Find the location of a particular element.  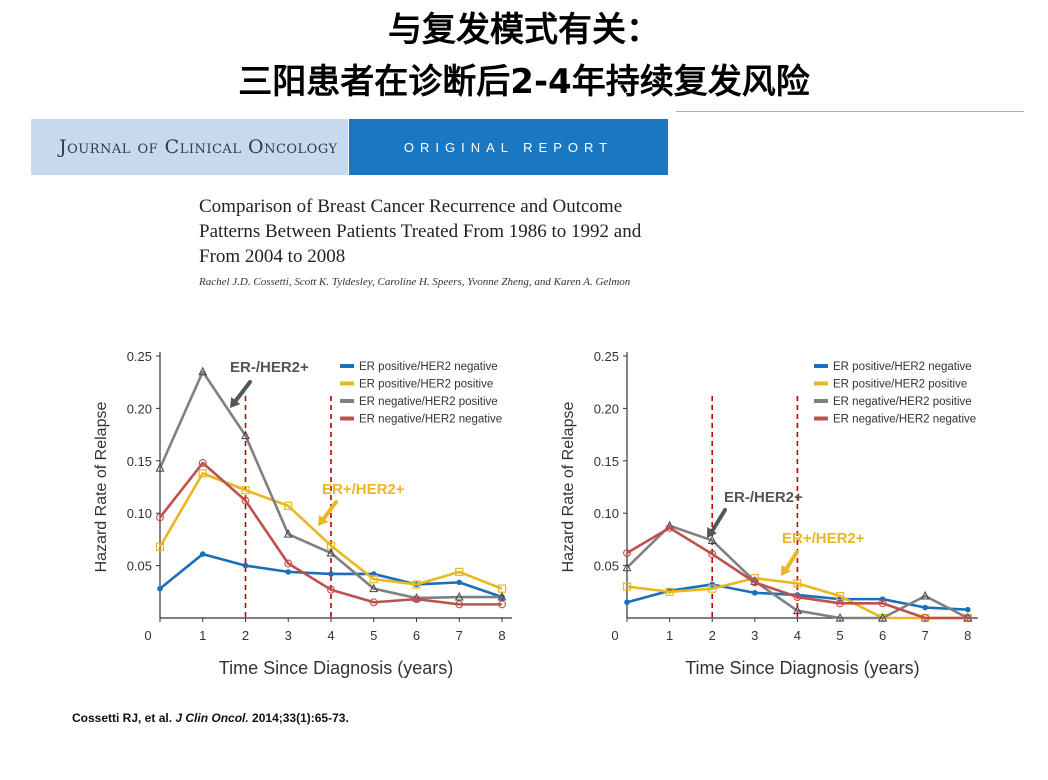

y-axis-label: Hazard Rate of Relapse is located at coordinates (101, 487).